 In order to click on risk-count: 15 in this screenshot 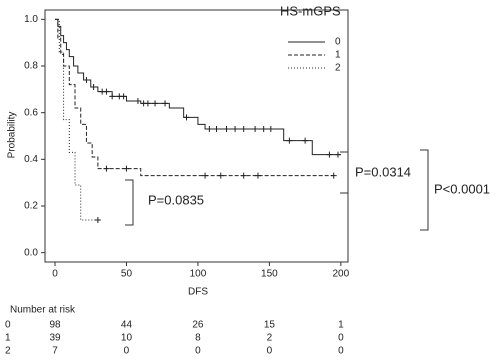, I will do `click(270, 325)`.